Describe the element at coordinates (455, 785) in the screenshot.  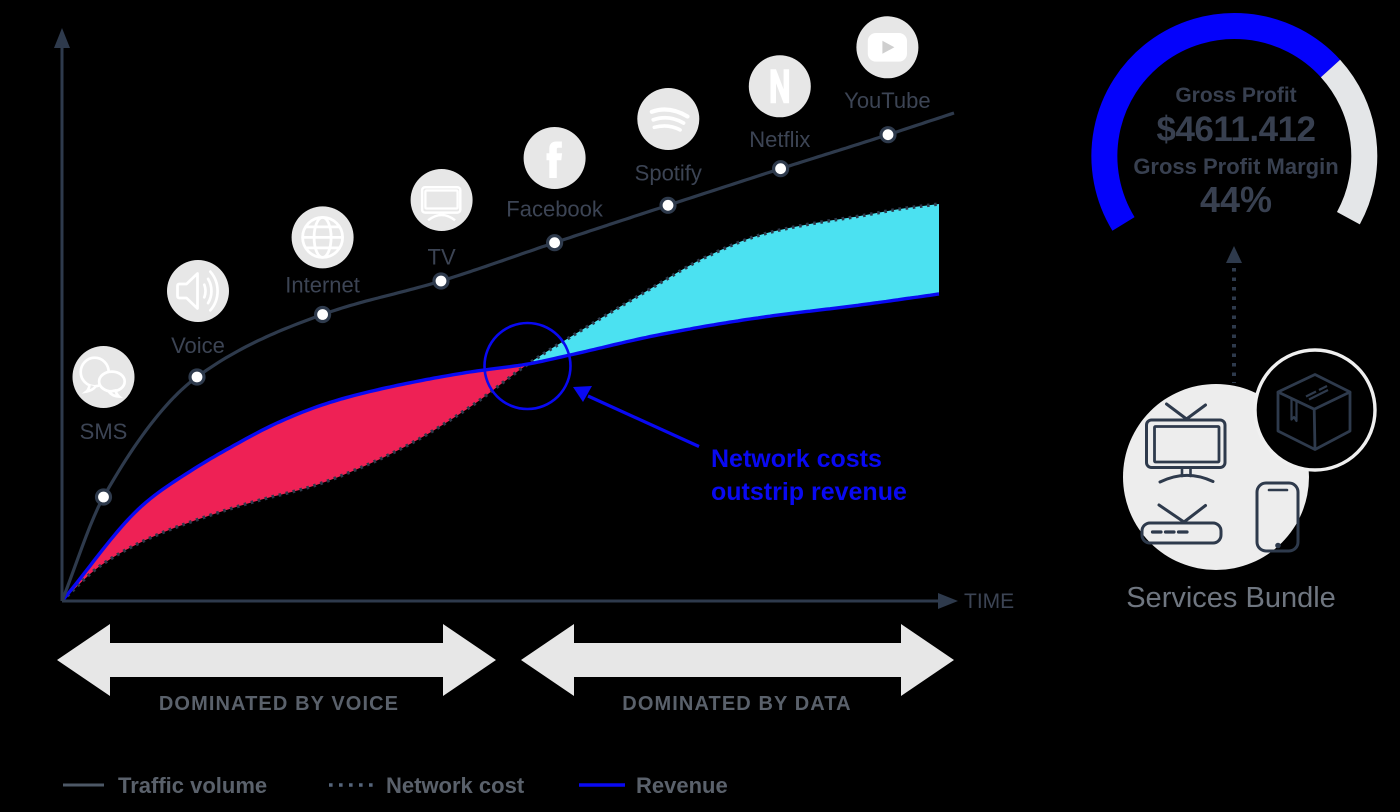
I see `svg-text: Network cost` at that location.